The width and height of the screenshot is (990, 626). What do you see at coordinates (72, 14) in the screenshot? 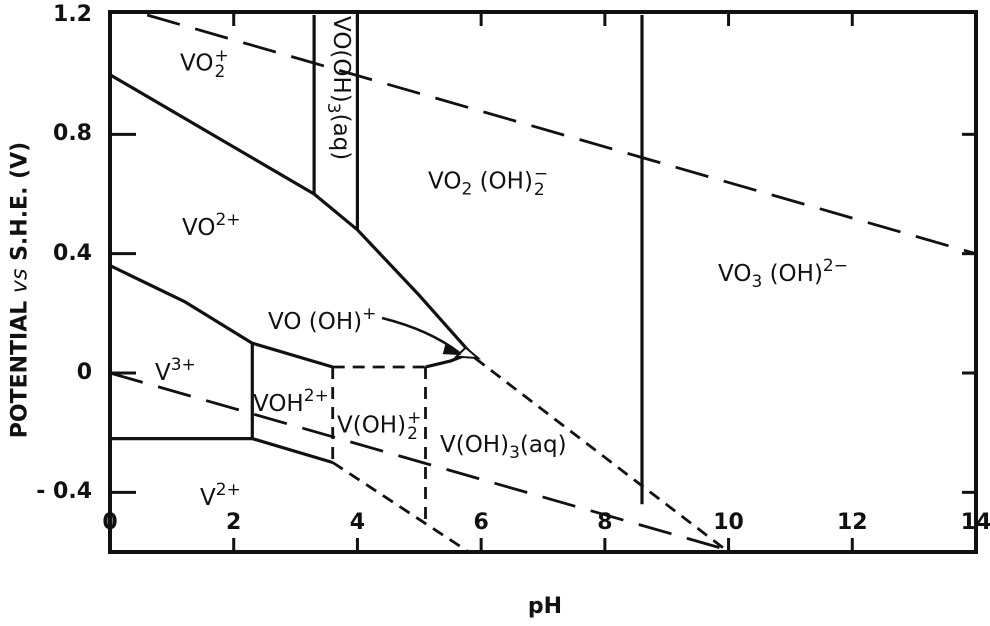
I see `y-tick-label: 1.2` at bounding box center [72, 14].